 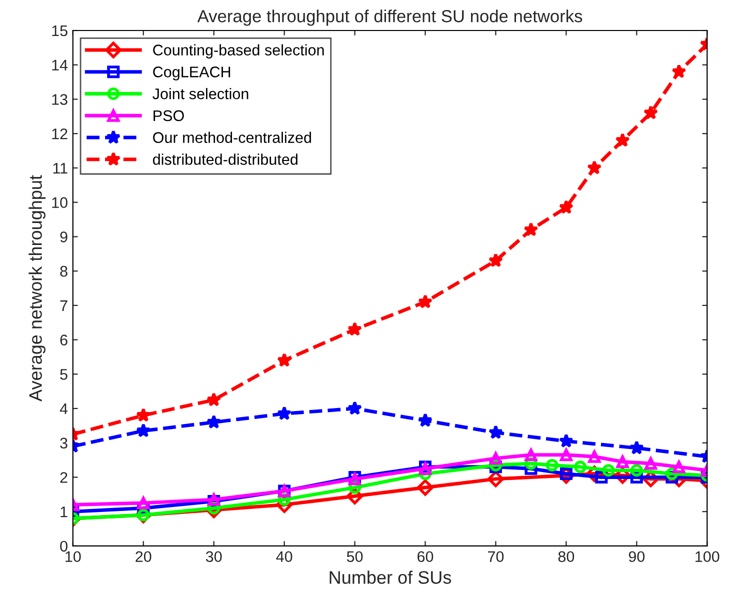 I want to click on y-axis-title: Average network throughput, so click(x=37, y=288).